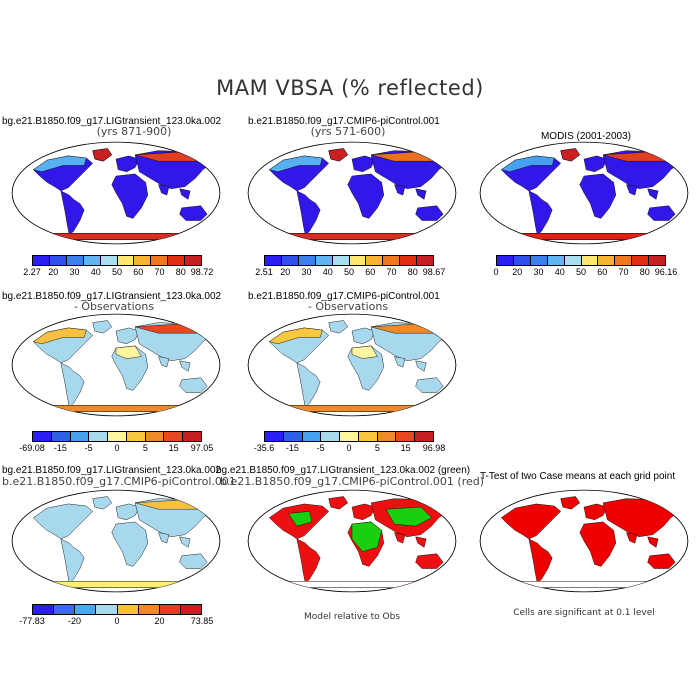 This screenshot has height=700, width=700. What do you see at coordinates (292, 448) in the screenshot?
I see `colorbar-tick-label: -15` at bounding box center [292, 448].